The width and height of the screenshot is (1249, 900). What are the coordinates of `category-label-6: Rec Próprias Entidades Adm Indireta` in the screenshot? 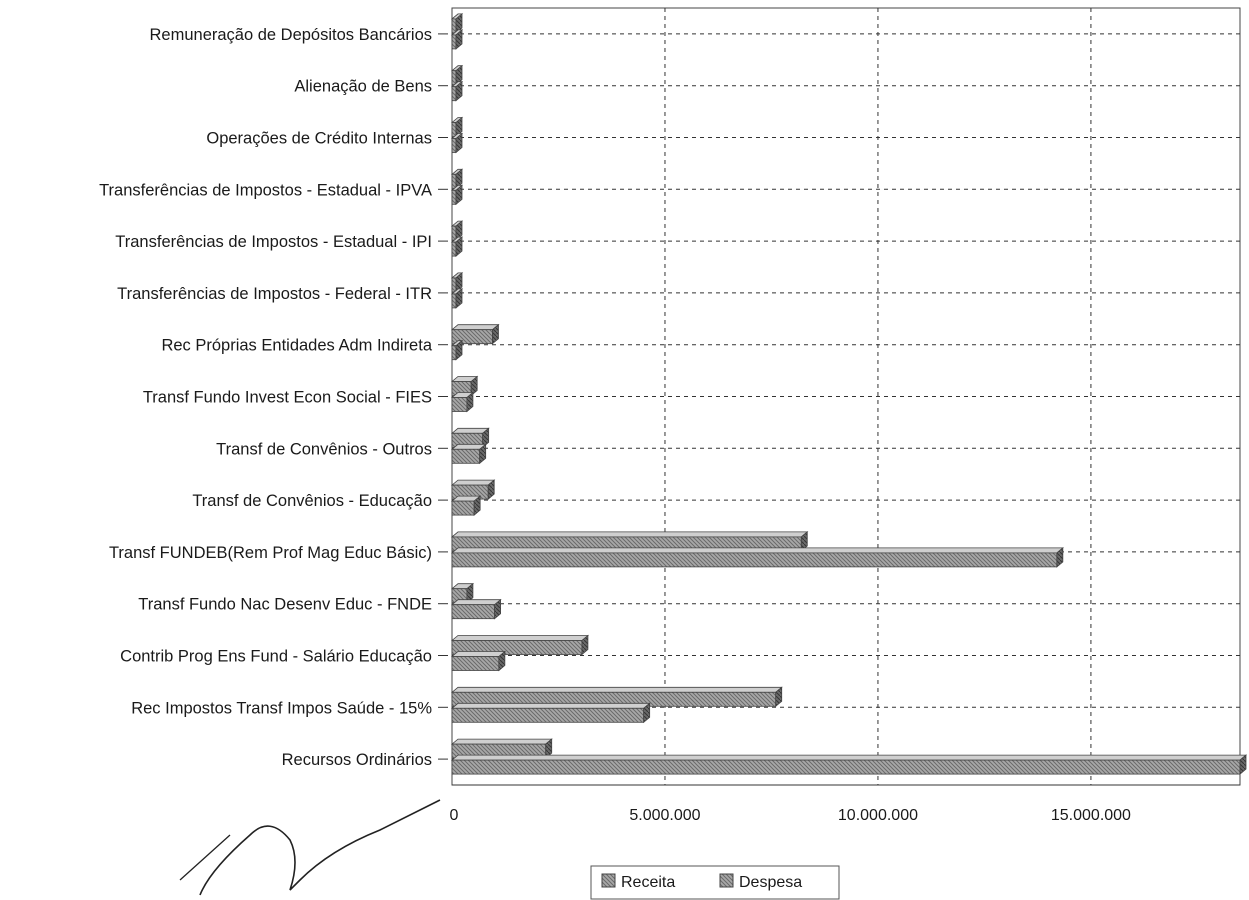 It's located at (296, 346).